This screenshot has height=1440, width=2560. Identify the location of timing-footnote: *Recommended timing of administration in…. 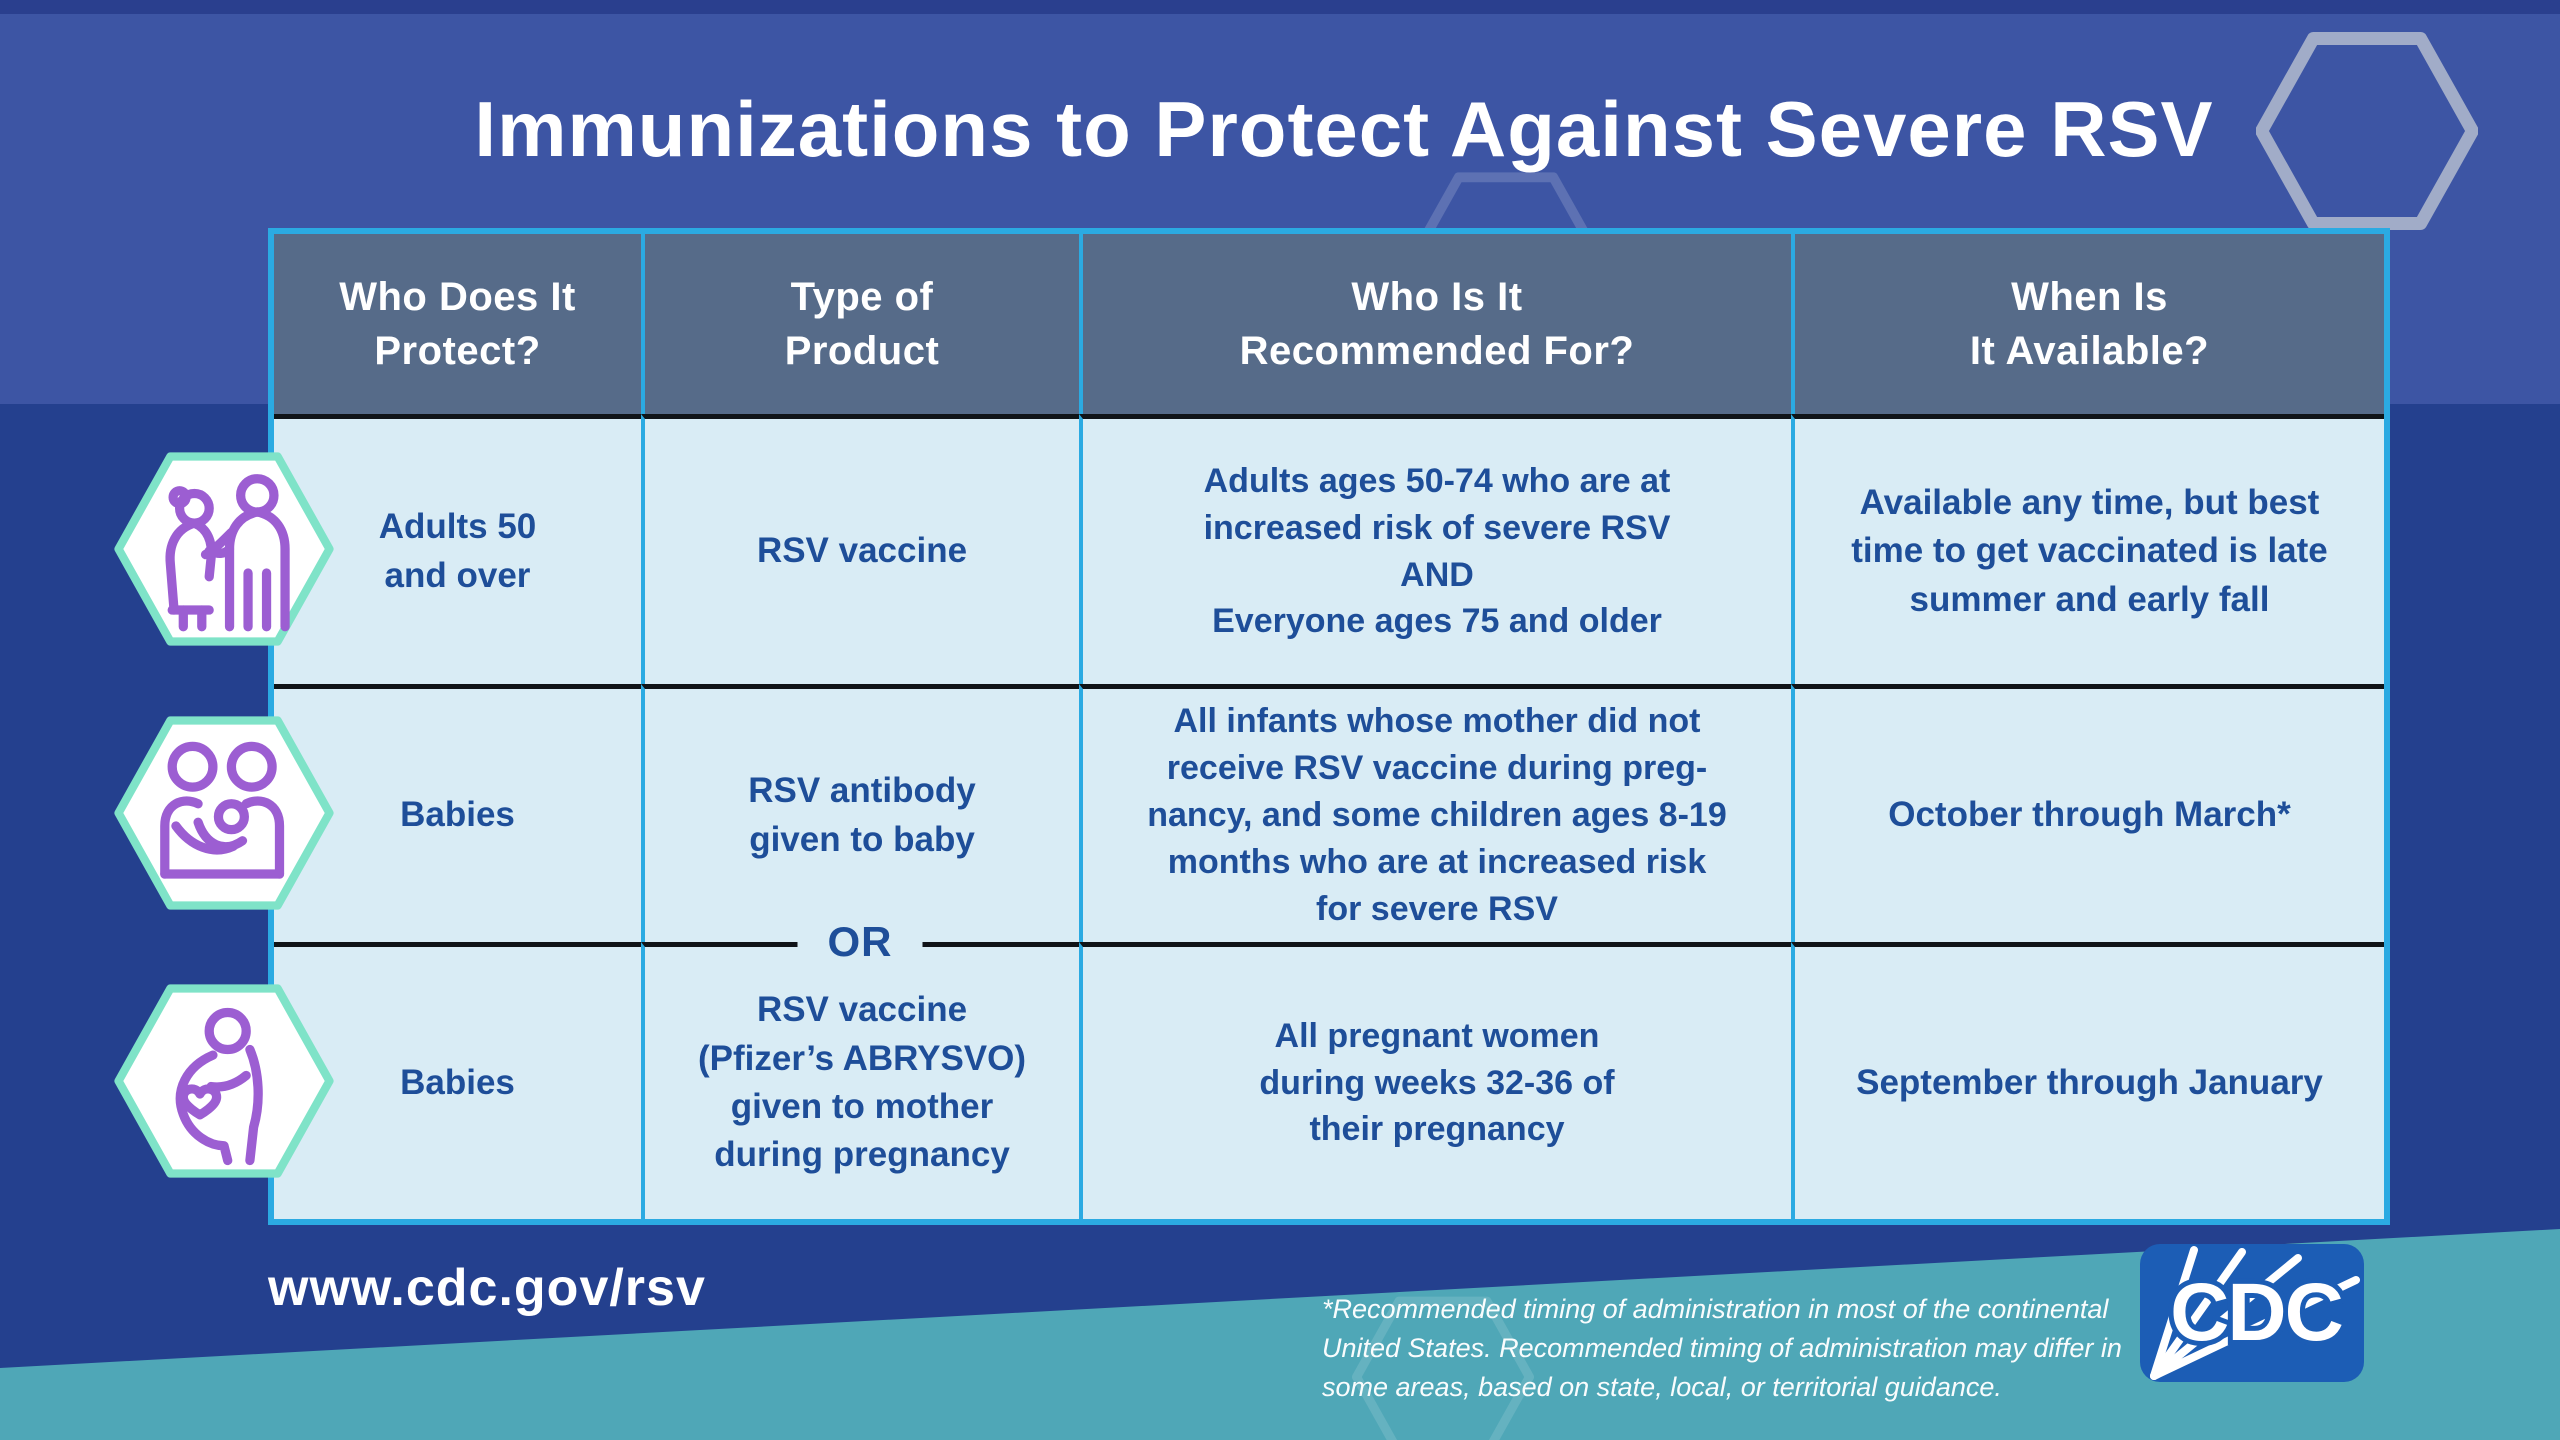
(1722, 1348).